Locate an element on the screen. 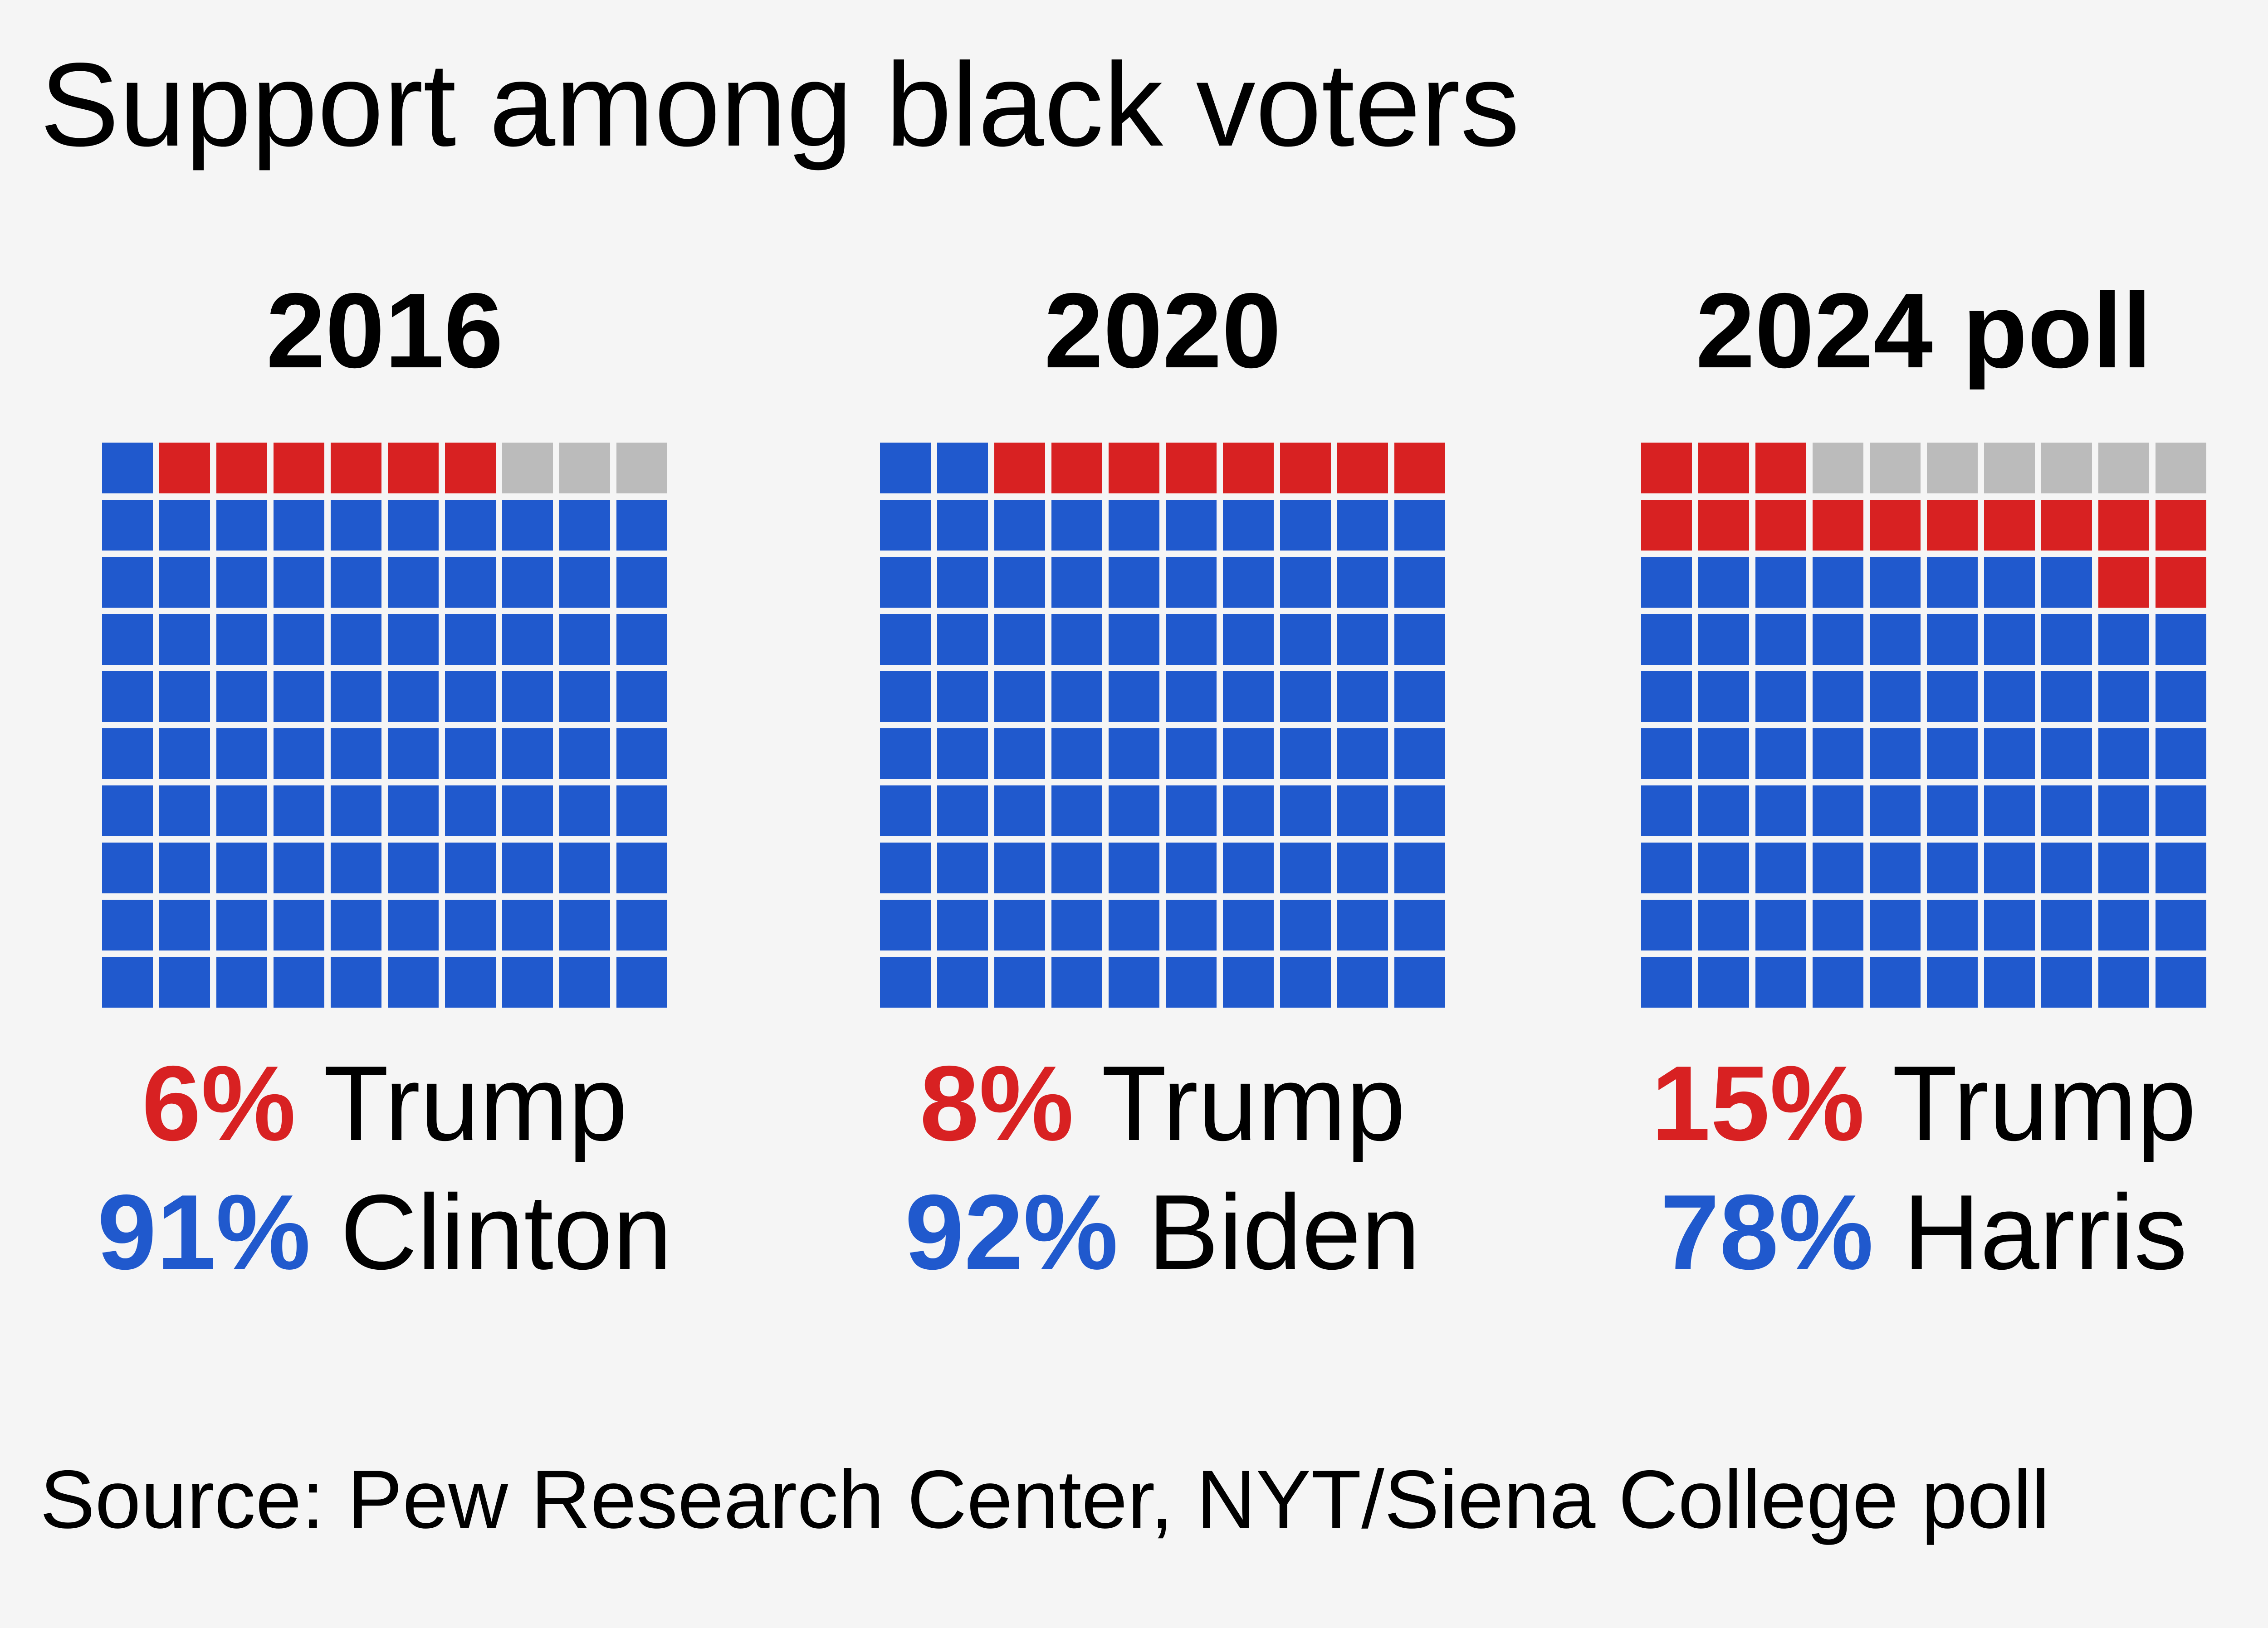  trump-label-2020: 8% Trump is located at coordinates (1162, 1103).